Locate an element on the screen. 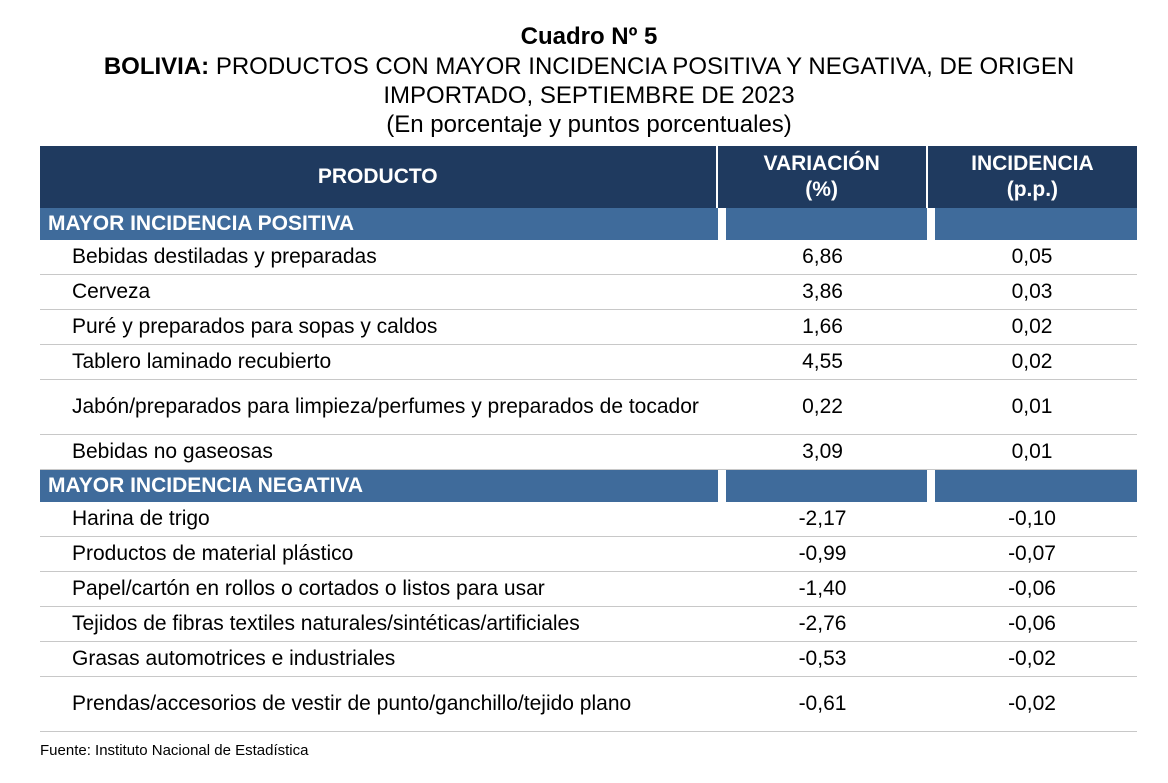 This screenshot has height=783, width=1168. row-incidence: -0,07 is located at coordinates (1032, 553).